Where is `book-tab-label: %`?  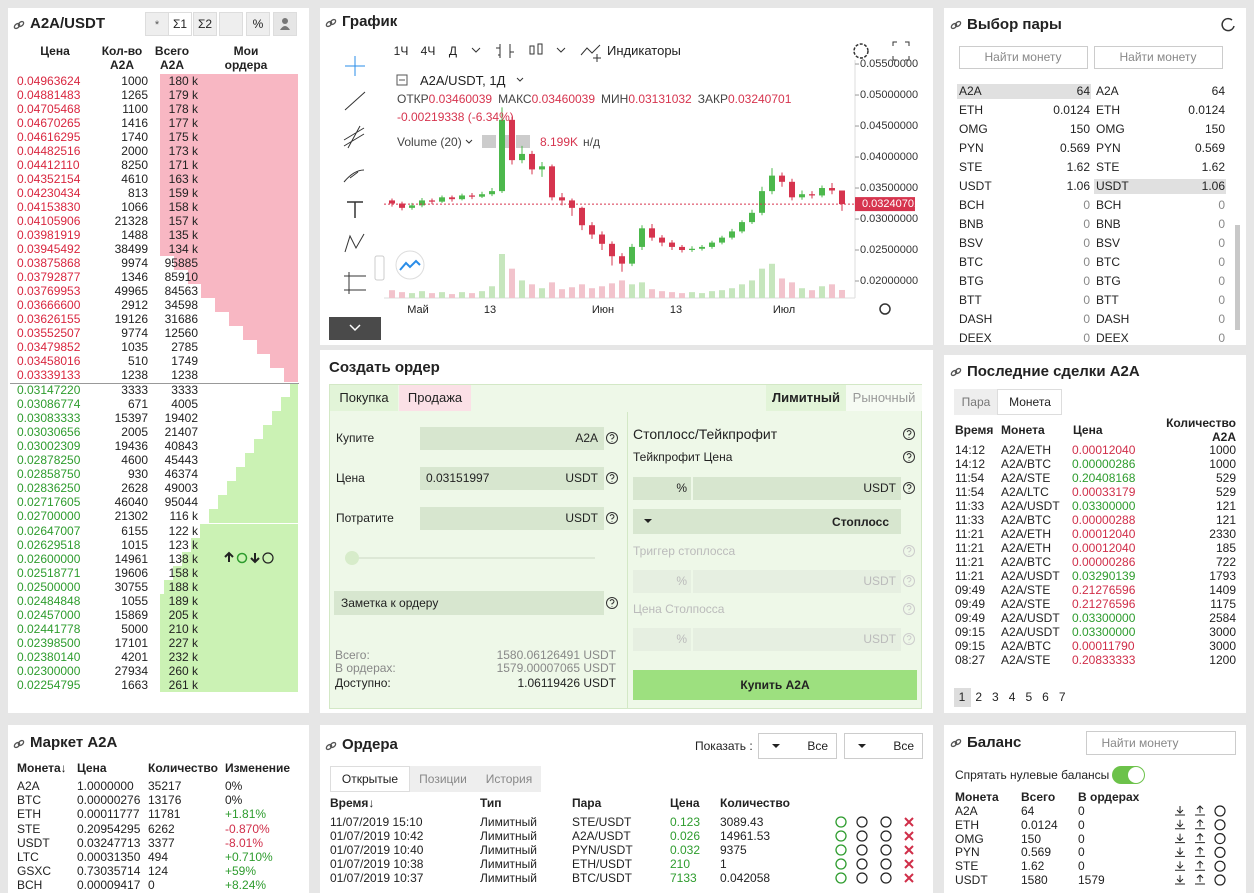
book-tab-label: % is located at coordinates (258, 24).